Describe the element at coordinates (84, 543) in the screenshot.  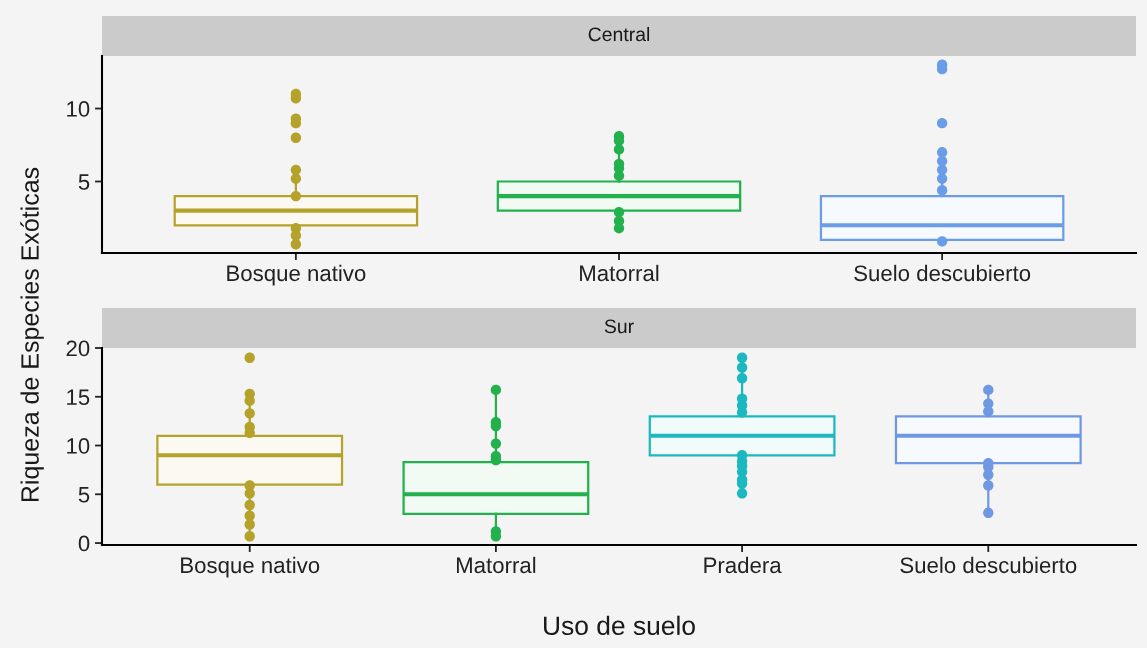
I see `y-tick-label: 0` at that location.